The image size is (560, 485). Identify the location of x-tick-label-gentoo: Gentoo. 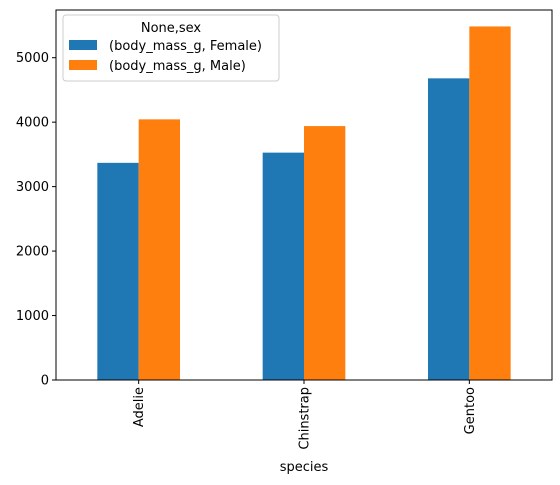
(470, 410).